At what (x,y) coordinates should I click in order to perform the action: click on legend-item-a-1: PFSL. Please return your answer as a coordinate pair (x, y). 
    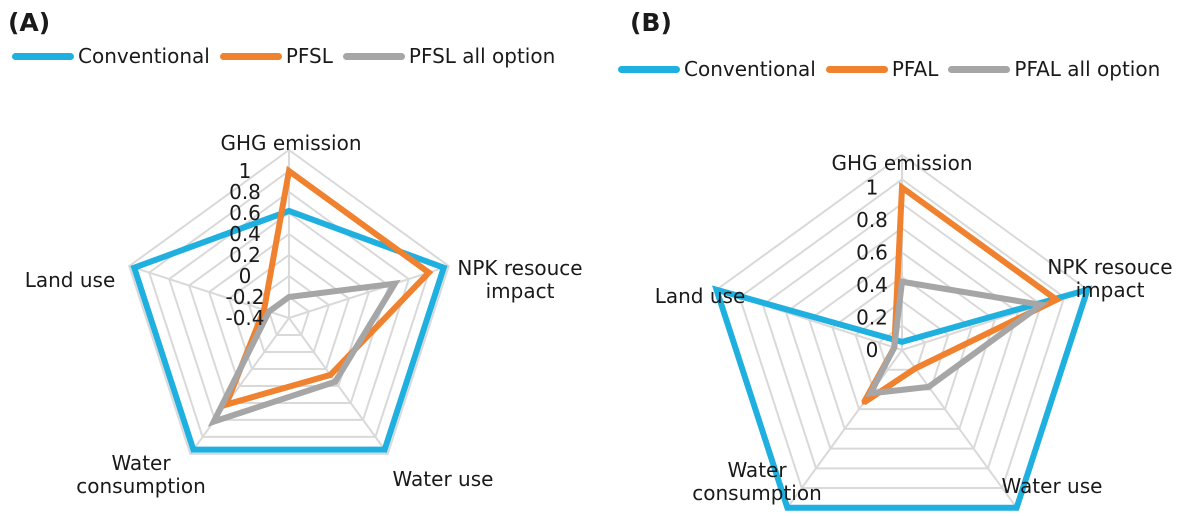
    Looking at the image, I should click on (276, 56).